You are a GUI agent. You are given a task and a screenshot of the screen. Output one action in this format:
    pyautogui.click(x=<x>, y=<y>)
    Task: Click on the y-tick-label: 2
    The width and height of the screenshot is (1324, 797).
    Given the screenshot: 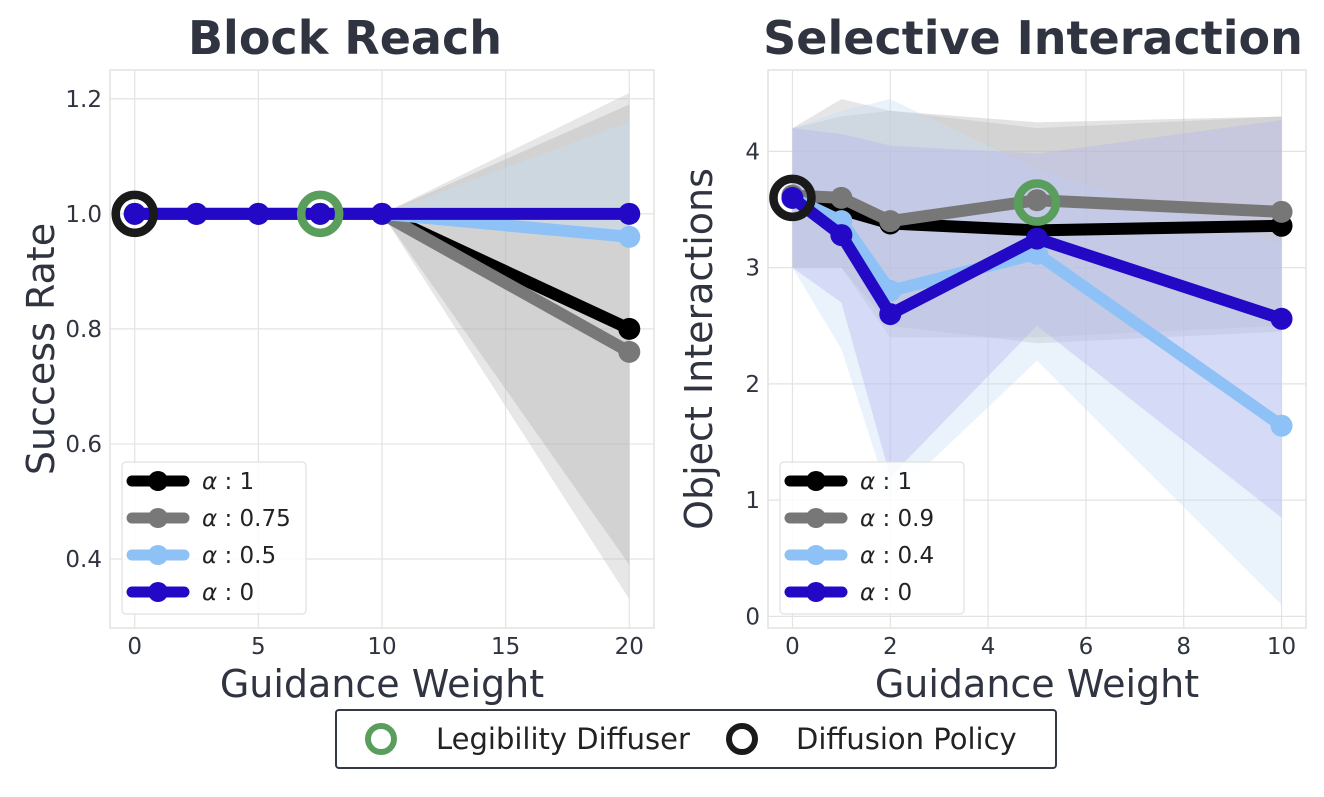 What is the action you would take?
    pyautogui.click(x=752, y=385)
    